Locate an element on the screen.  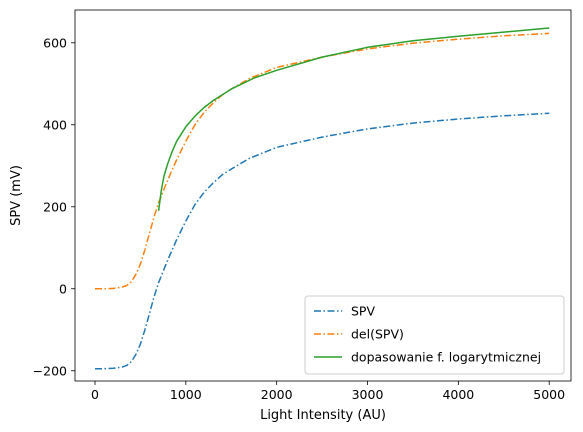
y-tick-label: 600 is located at coordinates (55, 42).